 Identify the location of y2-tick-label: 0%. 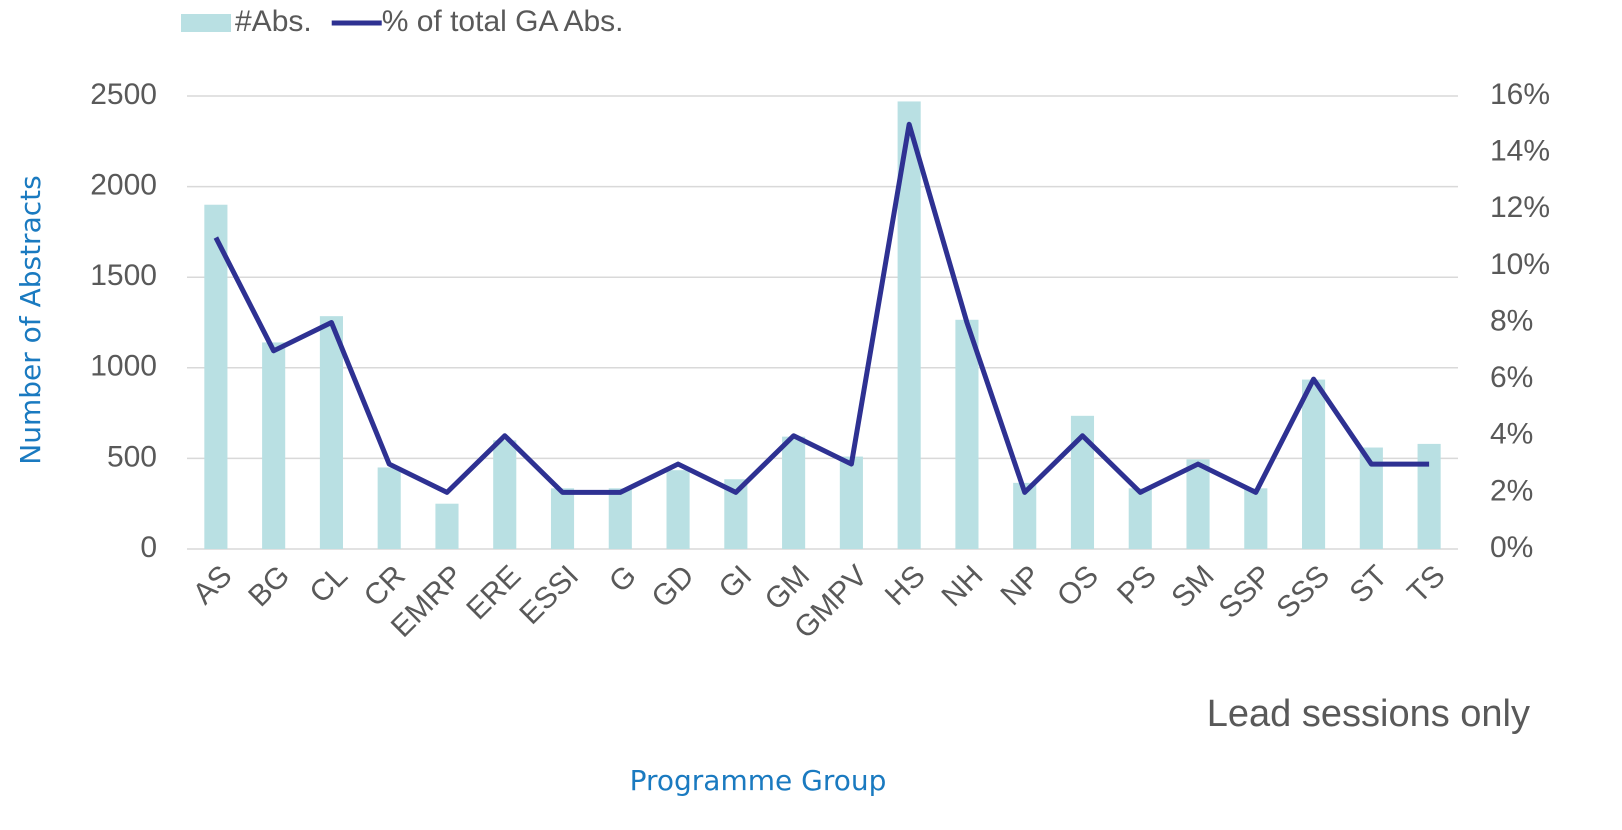
(1511, 547).